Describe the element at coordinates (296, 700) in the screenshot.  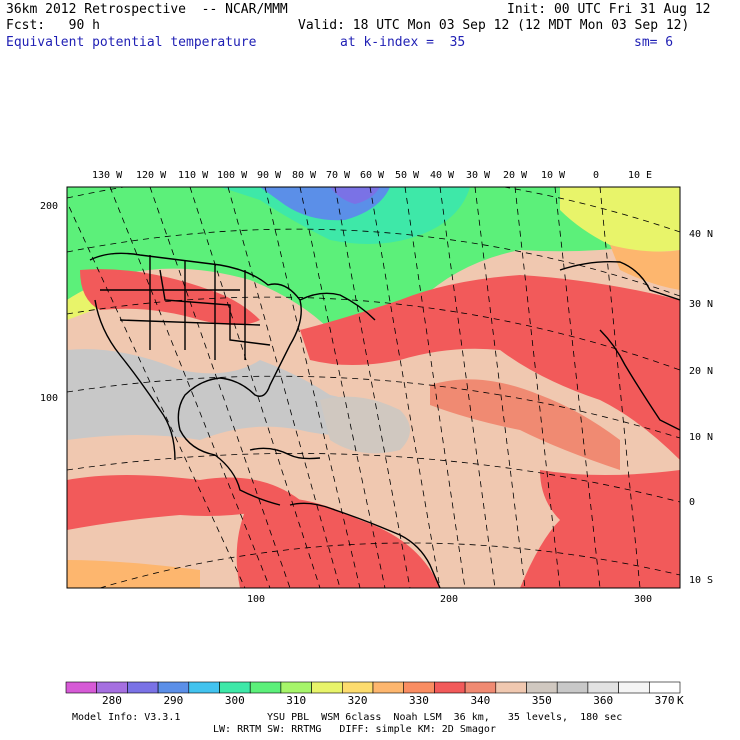
I see `colorbar-label: 310` at that location.